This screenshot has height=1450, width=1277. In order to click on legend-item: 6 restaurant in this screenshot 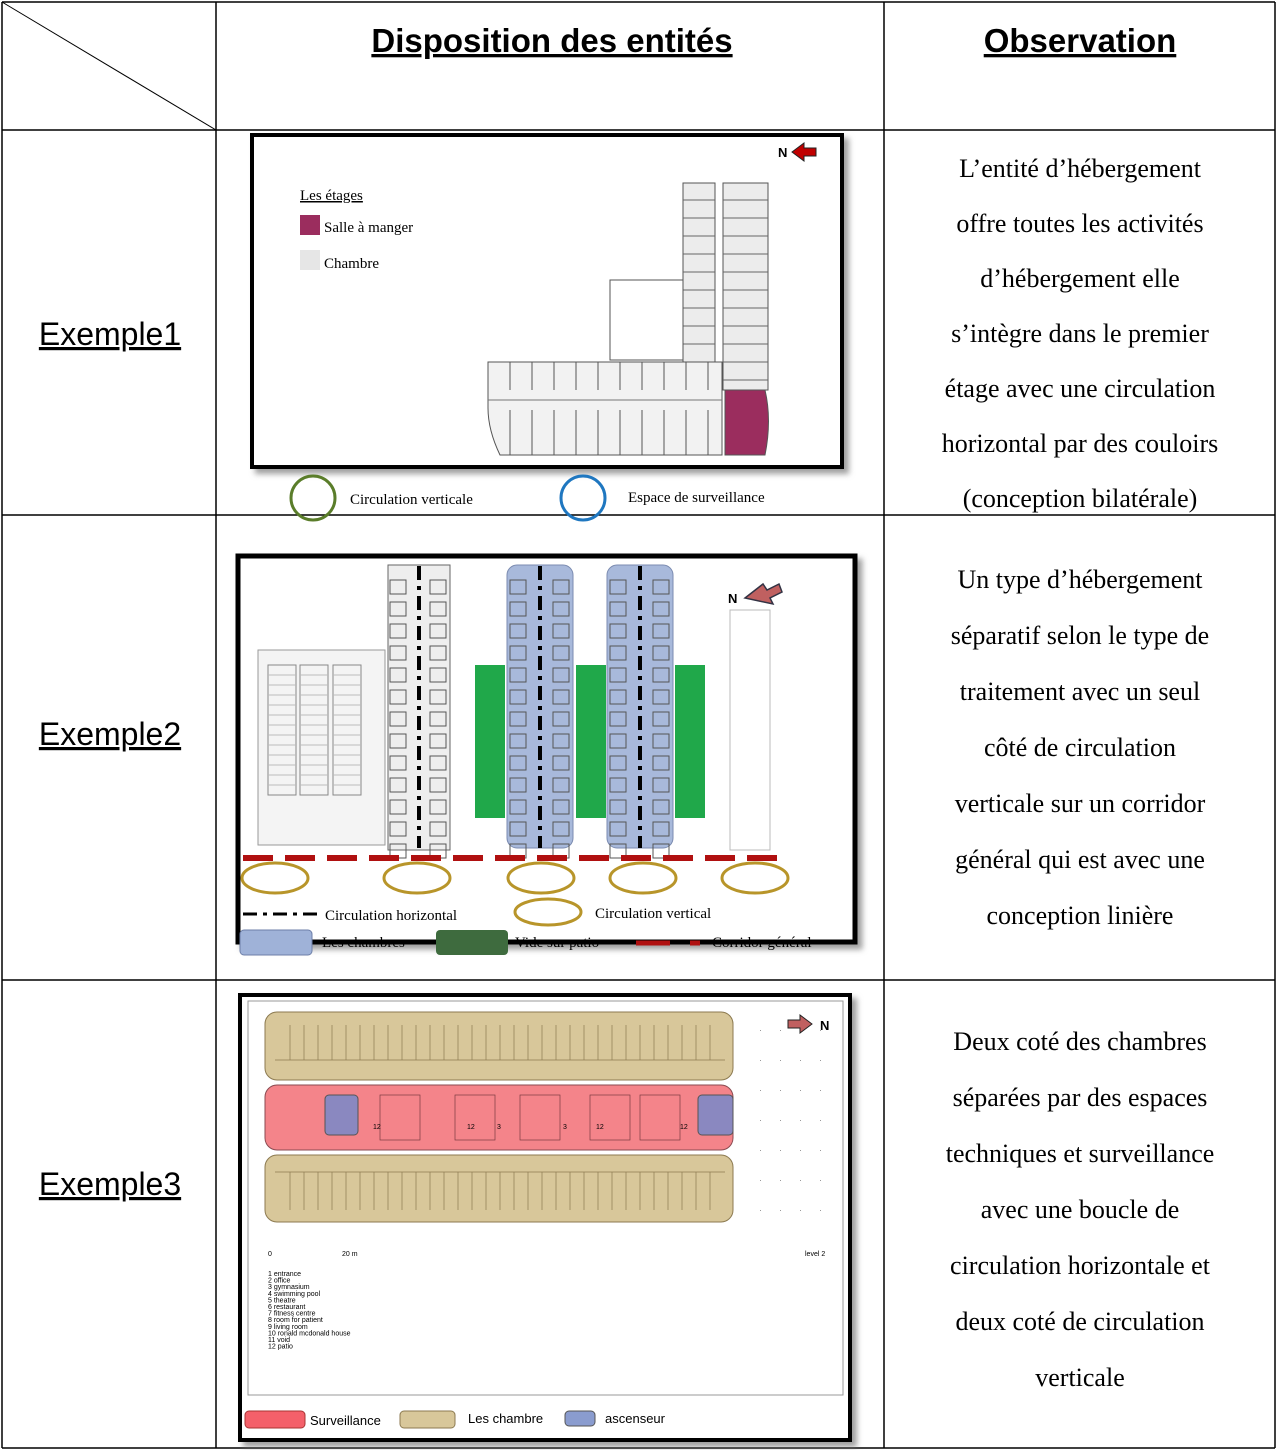, I will do `click(286, 1307)`.